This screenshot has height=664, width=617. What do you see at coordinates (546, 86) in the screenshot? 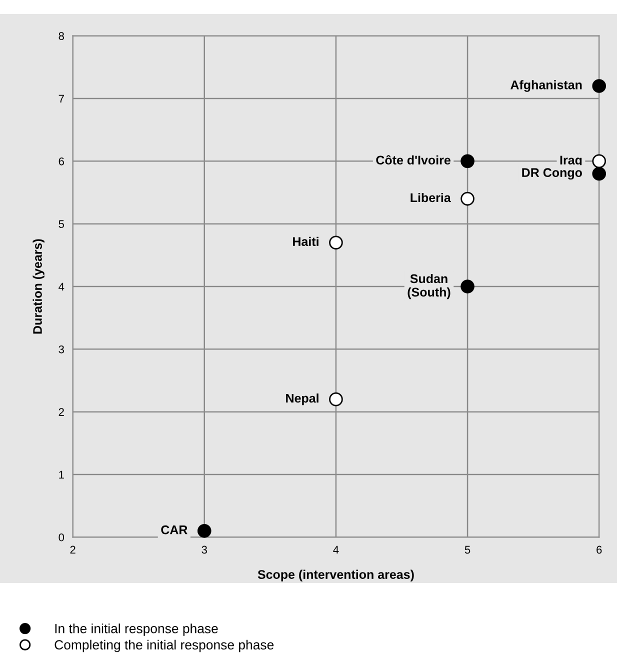
I see `annotation: Afghanistan` at bounding box center [546, 86].